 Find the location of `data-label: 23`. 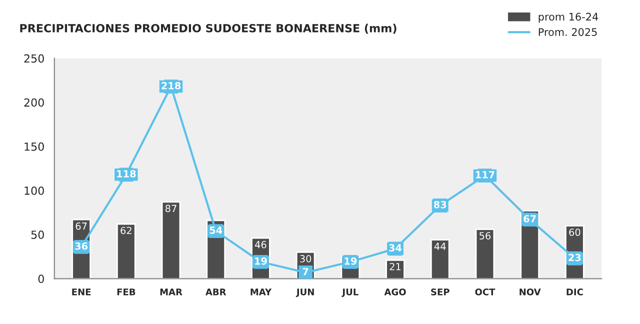

data-label: 23 is located at coordinates (574, 258).